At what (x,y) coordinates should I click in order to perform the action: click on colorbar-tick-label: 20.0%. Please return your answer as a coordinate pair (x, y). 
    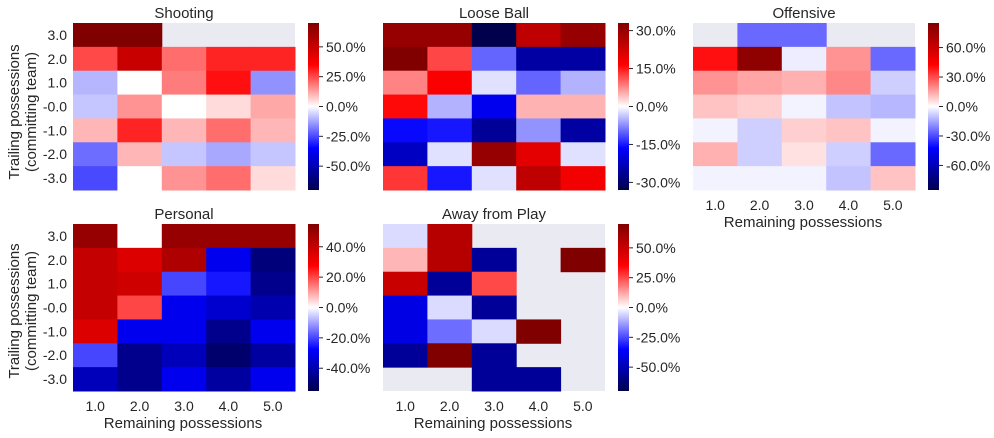
    Looking at the image, I should click on (346, 277).